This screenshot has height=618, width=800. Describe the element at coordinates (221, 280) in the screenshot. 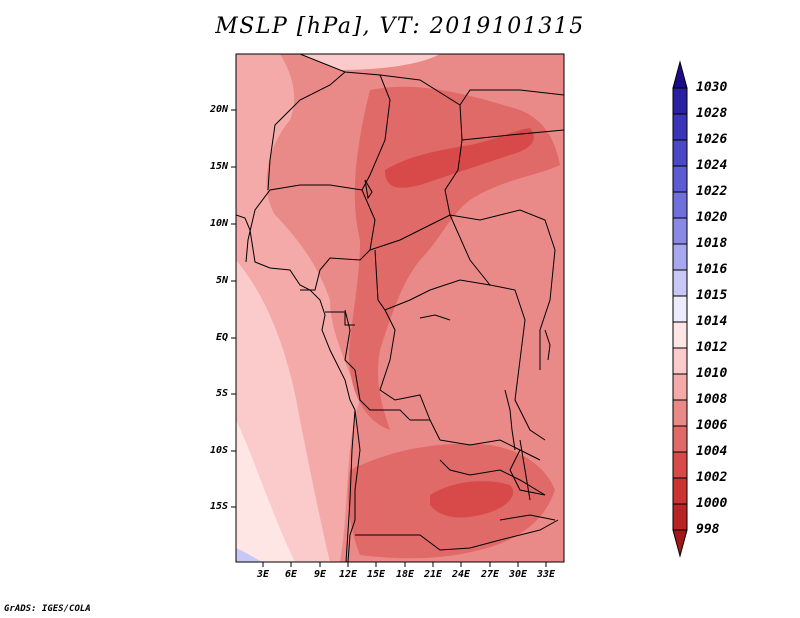

I see `lat-label-5n: 5N` at that location.